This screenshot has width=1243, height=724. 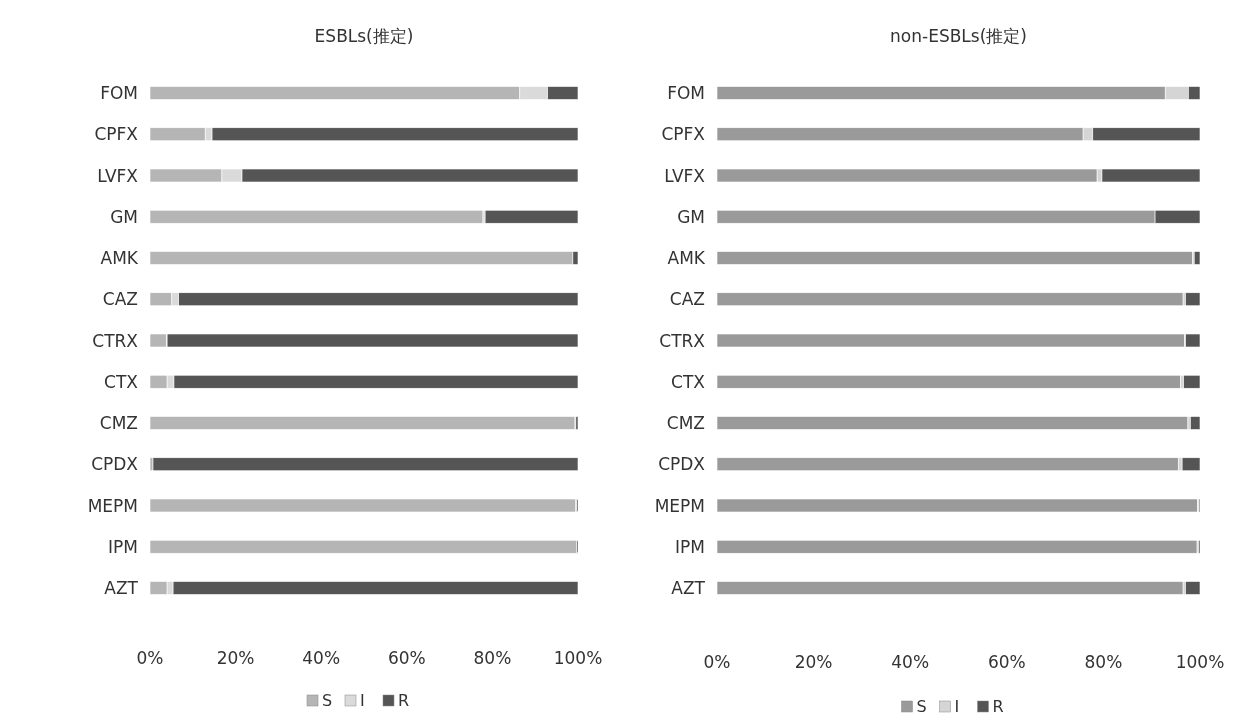 I want to click on chart-title: non-ESBLs(推定), so click(x=958, y=36).